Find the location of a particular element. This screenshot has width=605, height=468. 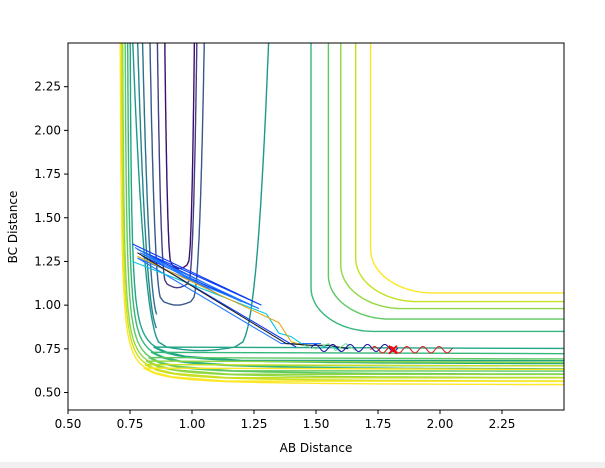

y-tick-label: 1.00 is located at coordinates (47, 305).